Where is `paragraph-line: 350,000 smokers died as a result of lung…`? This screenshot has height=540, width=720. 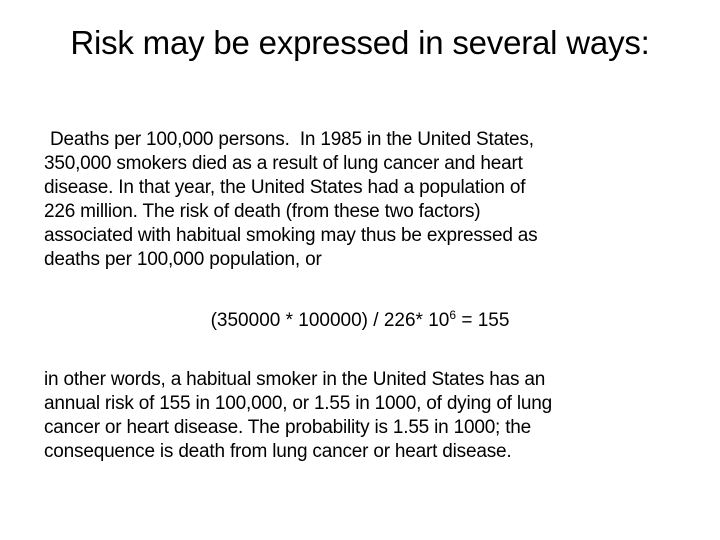 paragraph-line: 350,000 smokers died as a result of lung… is located at coordinates (283, 163).